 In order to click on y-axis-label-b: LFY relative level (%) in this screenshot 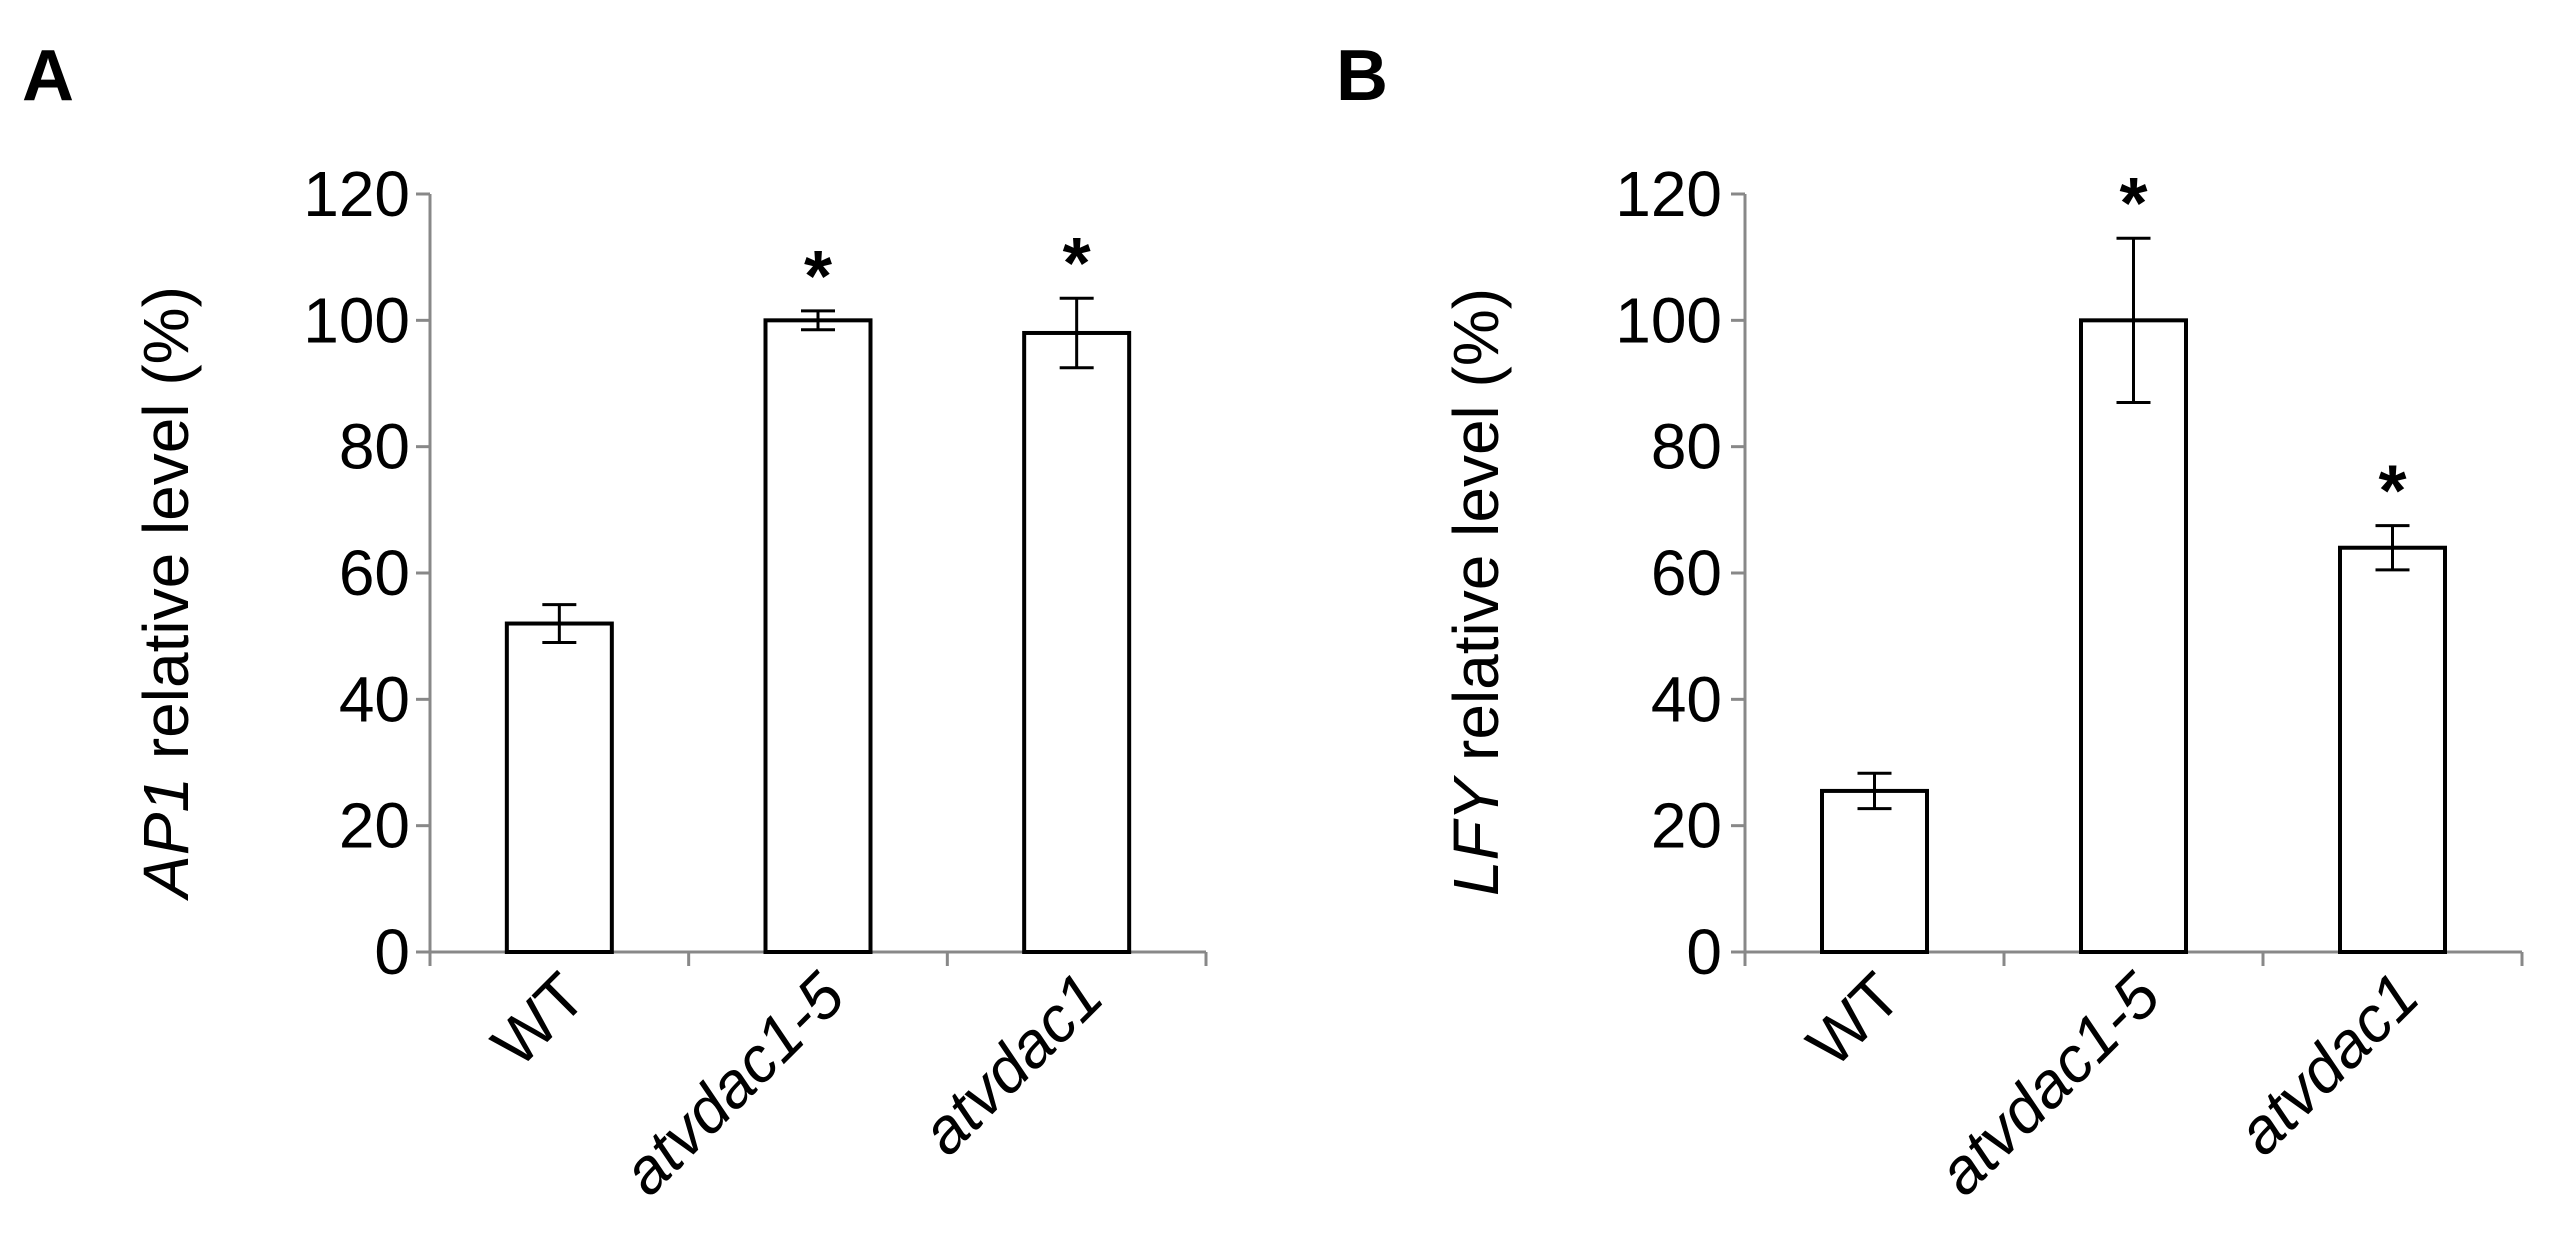, I will do `click(1476, 592)`.